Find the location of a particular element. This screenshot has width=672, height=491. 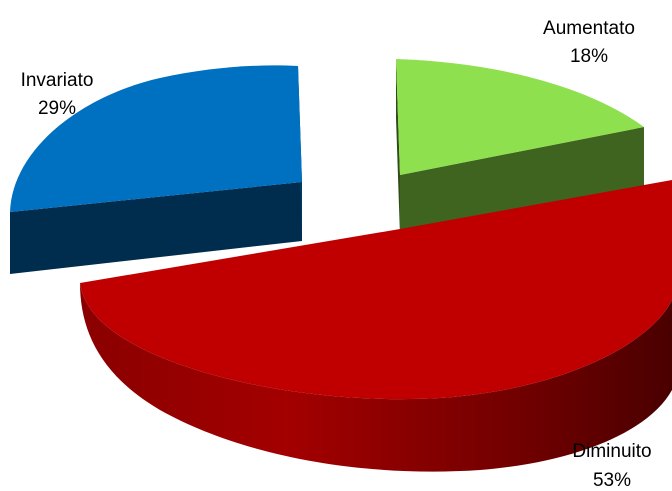

label-aumentato-value: 18% is located at coordinates (589, 56).